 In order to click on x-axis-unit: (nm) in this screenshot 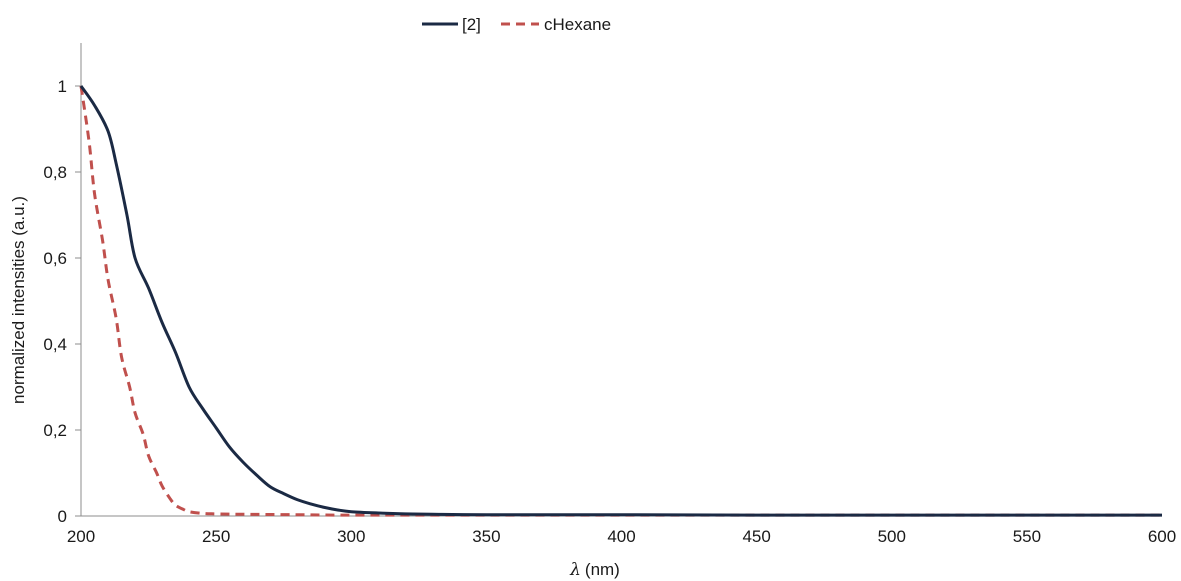, I will do `click(602, 569)`.